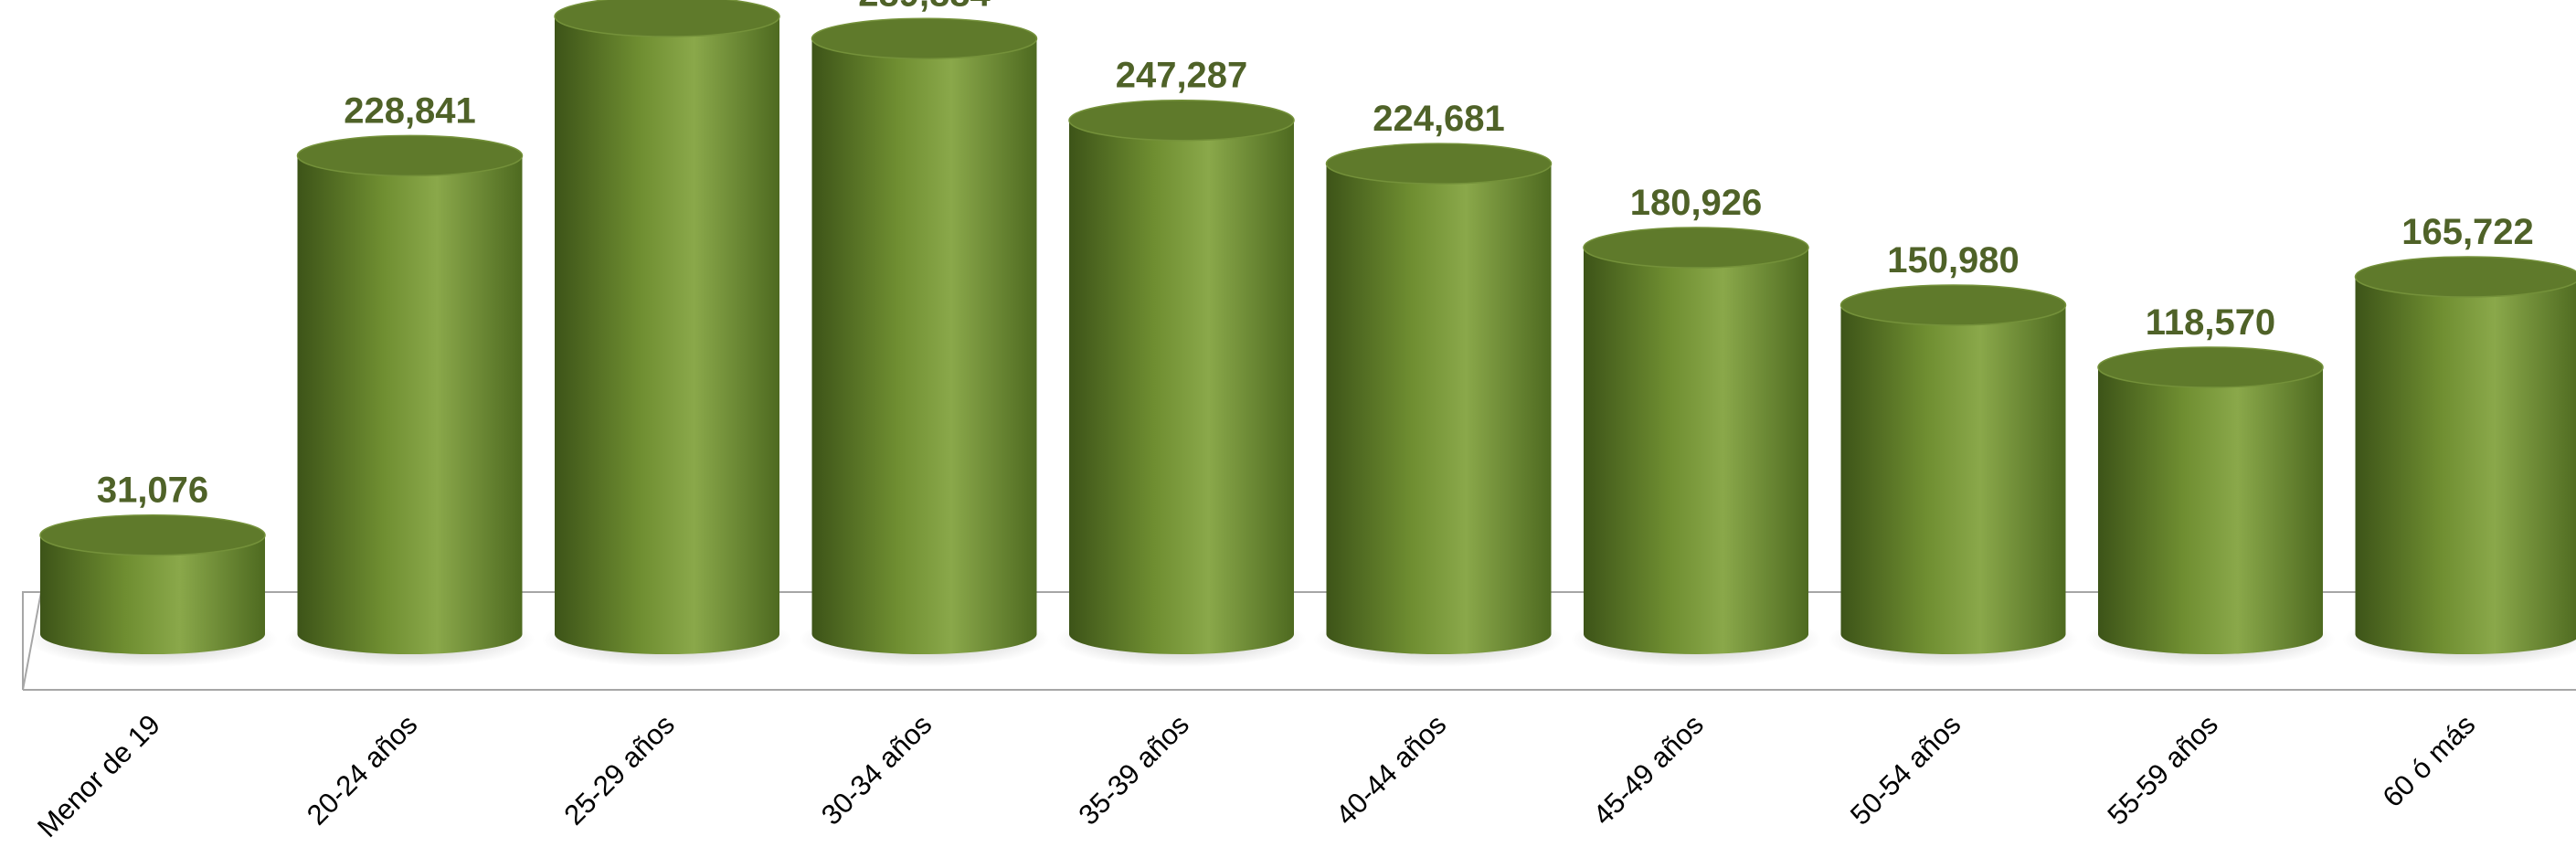 This screenshot has width=2576, height=868. What do you see at coordinates (152, 491) in the screenshot?
I see `data-label: 31,076` at bounding box center [152, 491].